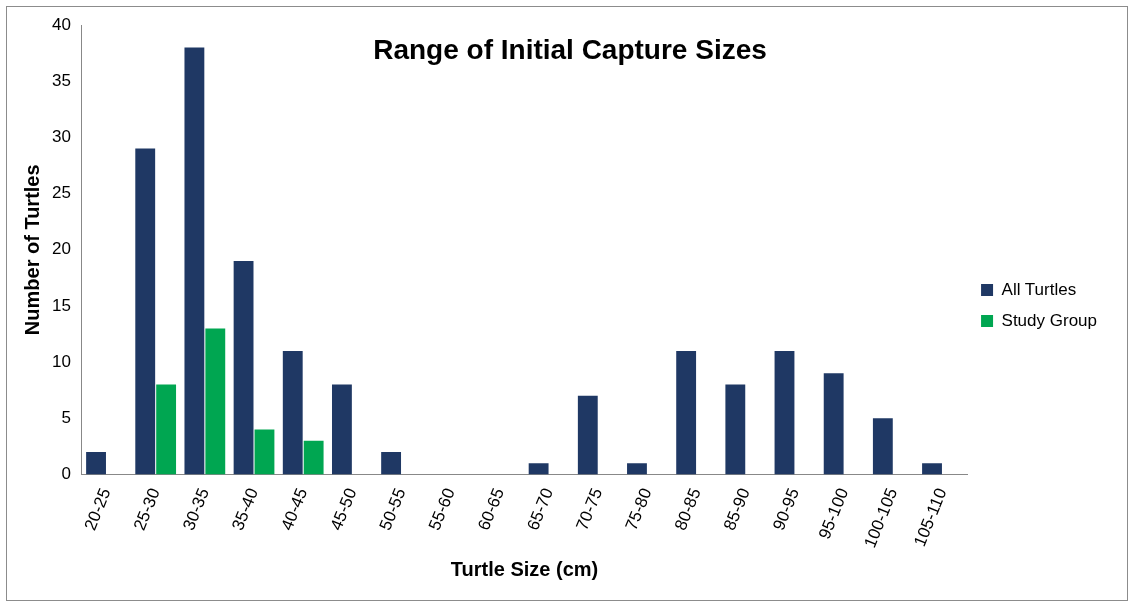  What do you see at coordinates (638, 509) in the screenshot?
I see `x-tick-label: 75-80` at bounding box center [638, 509].